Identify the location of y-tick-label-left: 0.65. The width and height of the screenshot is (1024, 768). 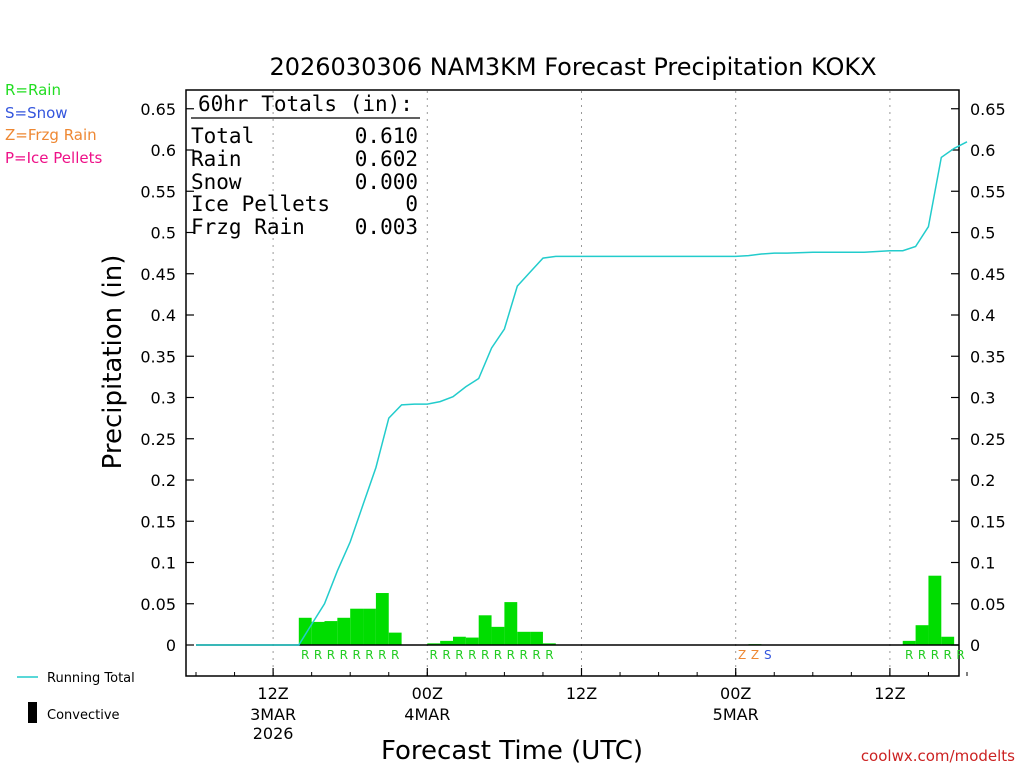
(158, 109).